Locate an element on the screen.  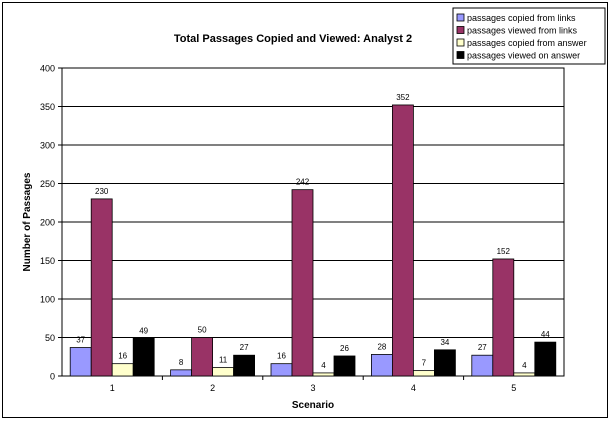
legend-label: passages copied from answer is located at coordinates (527, 43).